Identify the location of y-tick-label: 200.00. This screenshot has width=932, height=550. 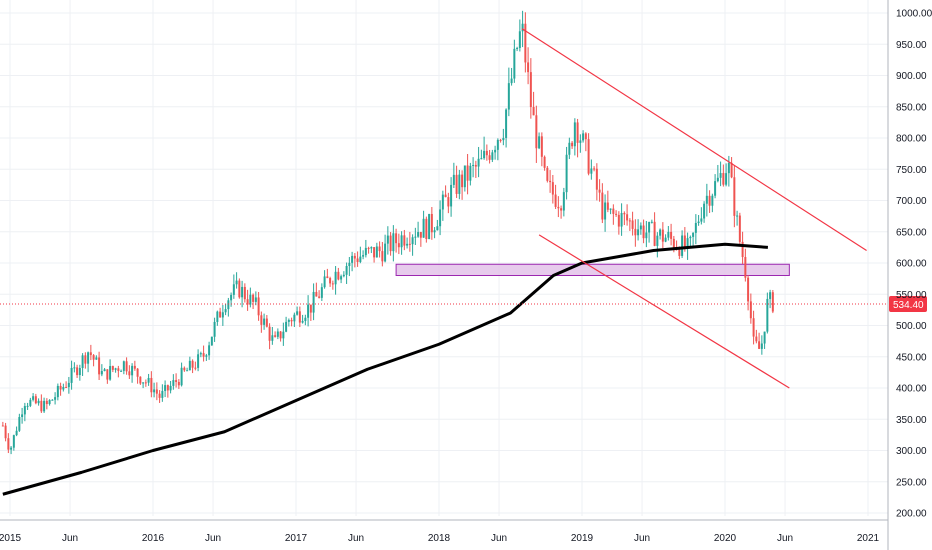
(911, 514).